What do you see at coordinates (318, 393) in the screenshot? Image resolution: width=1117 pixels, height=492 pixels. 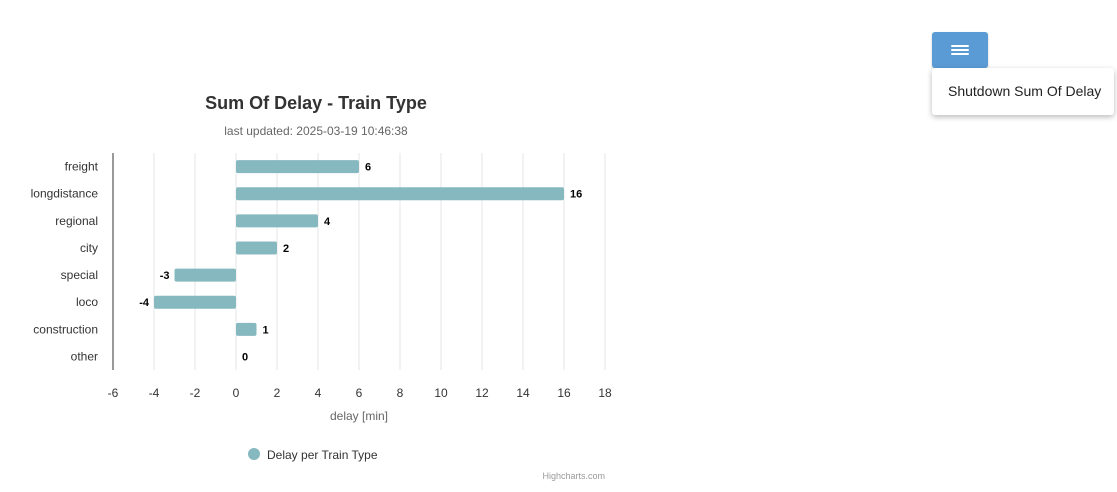 I see `x-tick-label: 4` at bounding box center [318, 393].